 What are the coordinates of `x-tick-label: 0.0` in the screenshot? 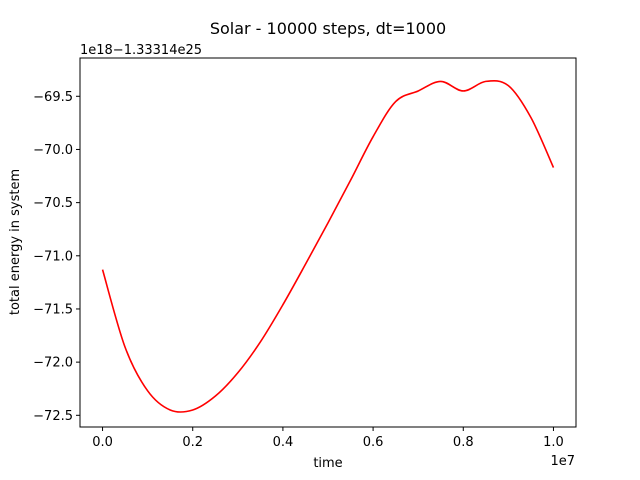 It's located at (102, 442).